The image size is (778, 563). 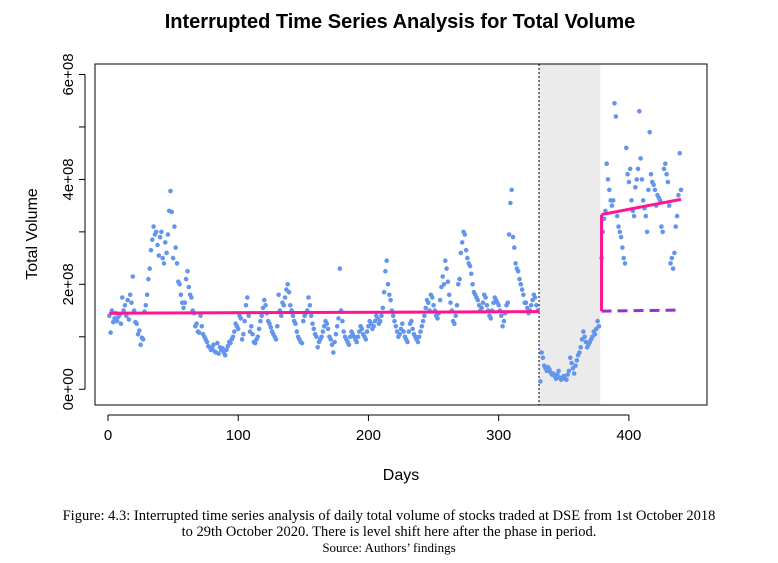 I want to click on y-tick-label: 4e+08, so click(x=68, y=179).